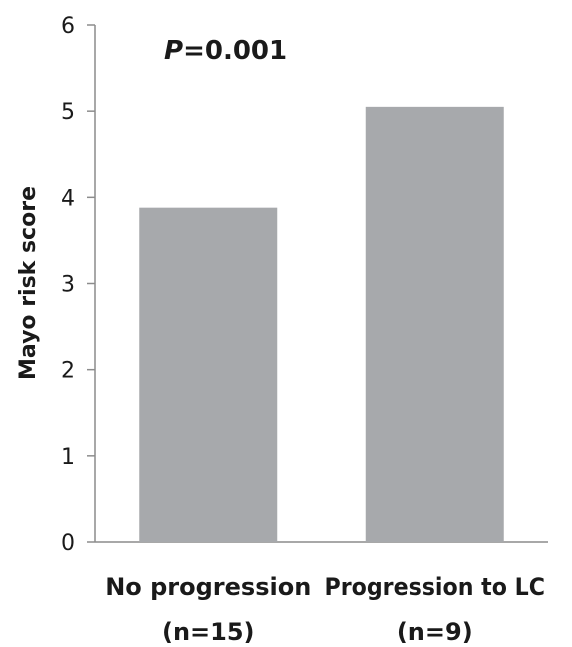 The image size is (572, 647). What do you see at coordinates (68, 543) in the screenshot?
I see `y-tick-label: 0` at bounding box center [68, 543].